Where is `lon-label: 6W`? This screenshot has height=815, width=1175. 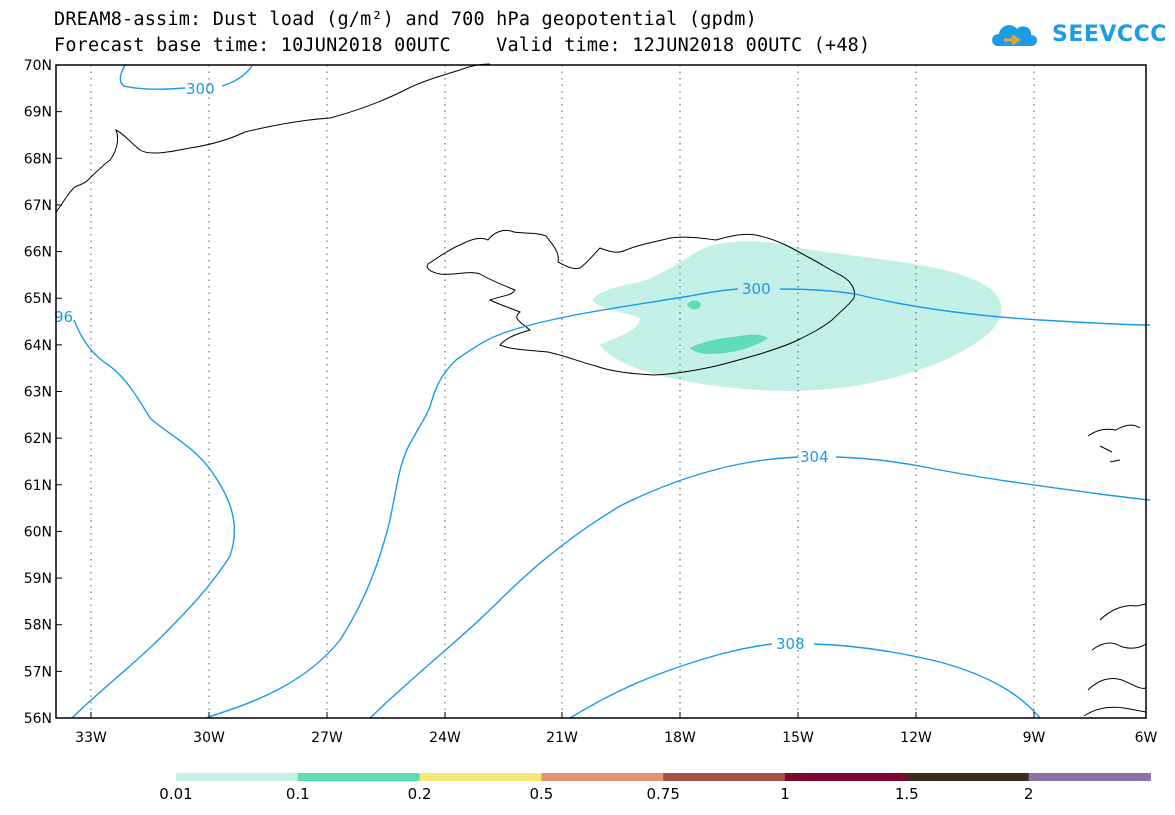
lon-label: 6W is located at coordinates (1146, 738).